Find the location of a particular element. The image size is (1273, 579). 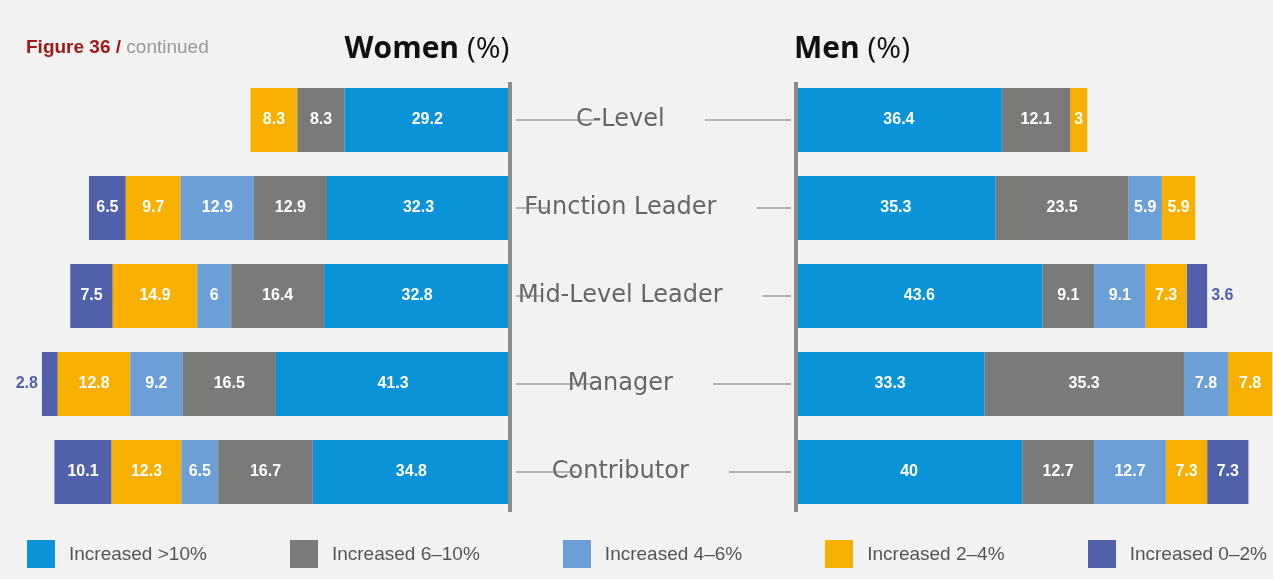

data-label: 10.1 is located at coordinates (83, 471).